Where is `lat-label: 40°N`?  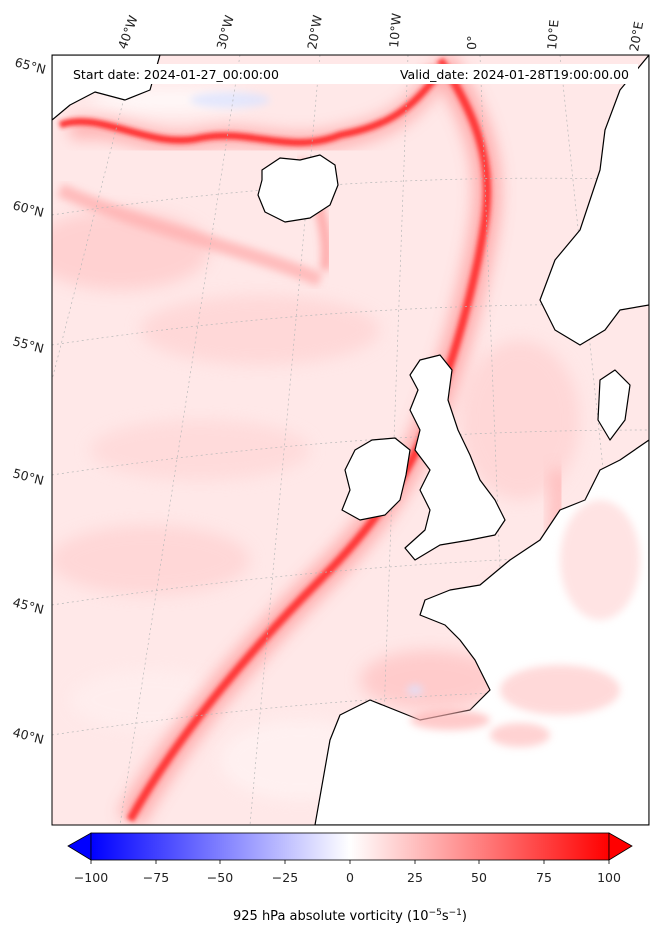 lat-label: 40°N is located at coordinates (28, 735).